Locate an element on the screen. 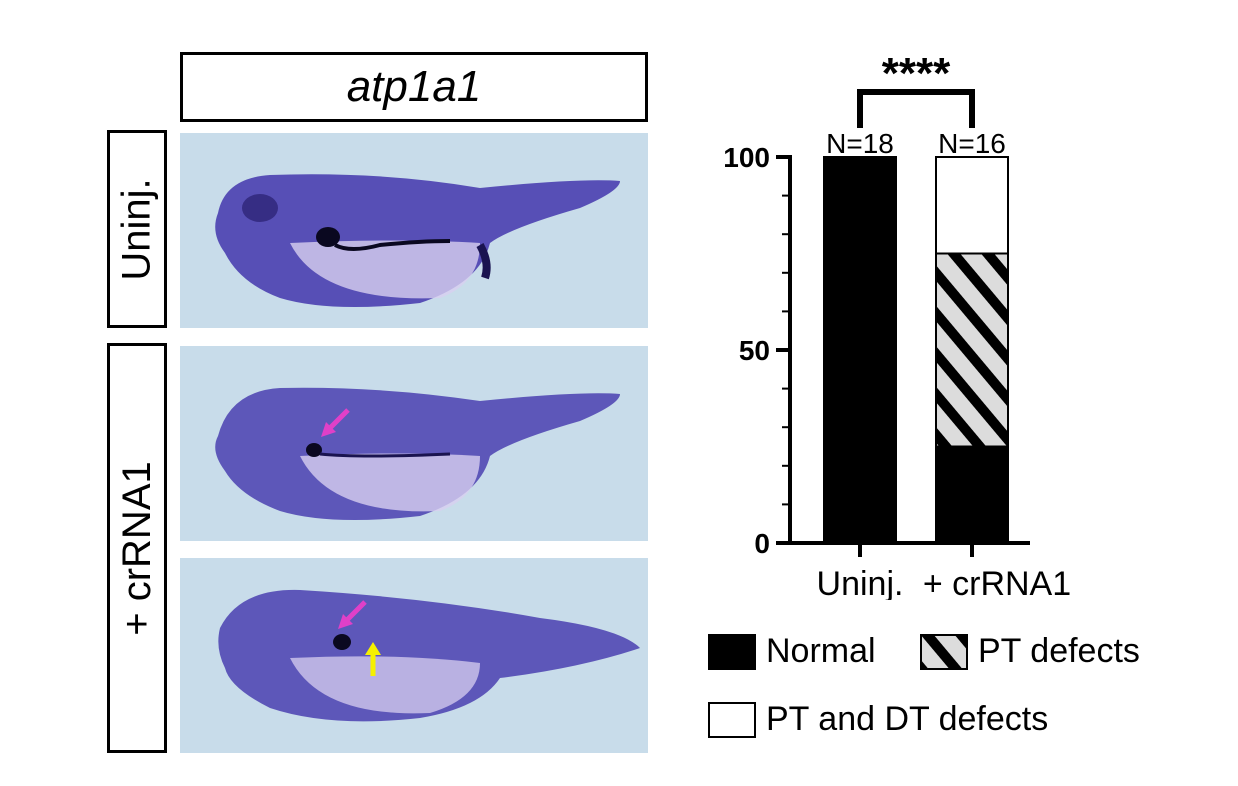 The image size is (1238, 786). legend-swatch-pt-dt-defects is located at coordinates (732, 719).